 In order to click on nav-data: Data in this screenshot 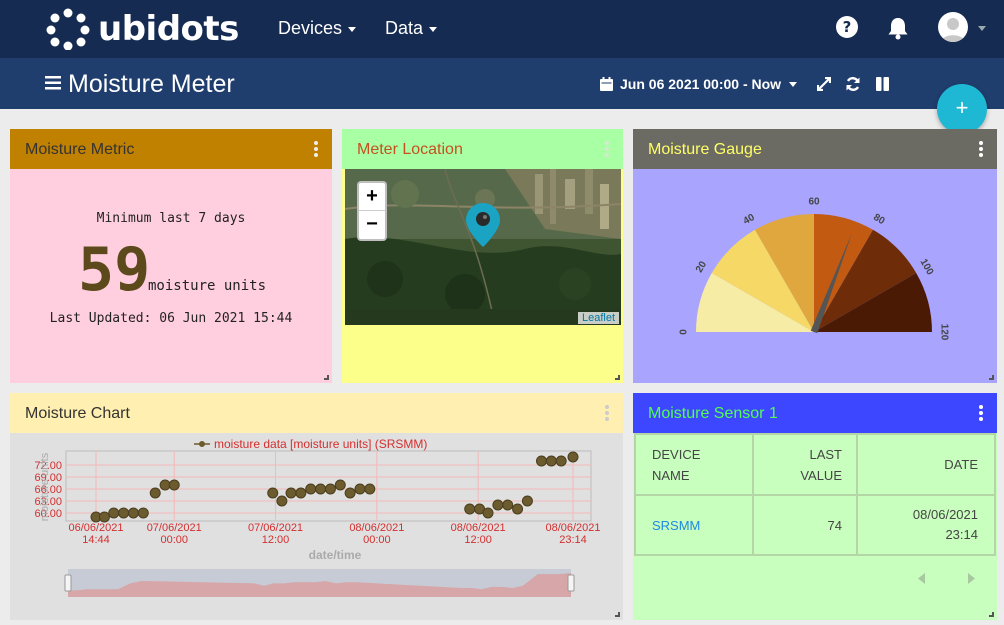, I will do `click(411, 28)`.